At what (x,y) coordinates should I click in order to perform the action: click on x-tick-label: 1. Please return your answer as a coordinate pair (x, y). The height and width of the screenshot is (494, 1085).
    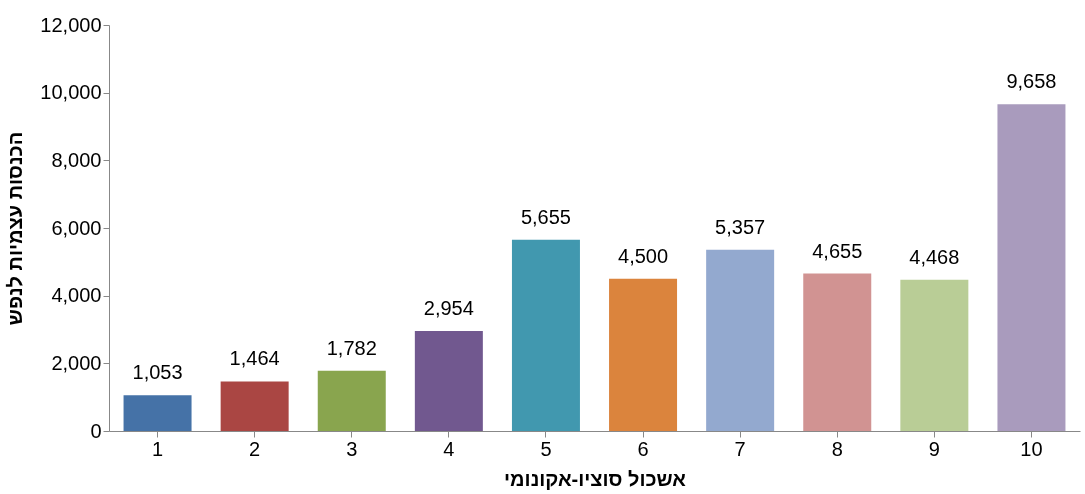
    Looking at the image, I should click on (157, 448).